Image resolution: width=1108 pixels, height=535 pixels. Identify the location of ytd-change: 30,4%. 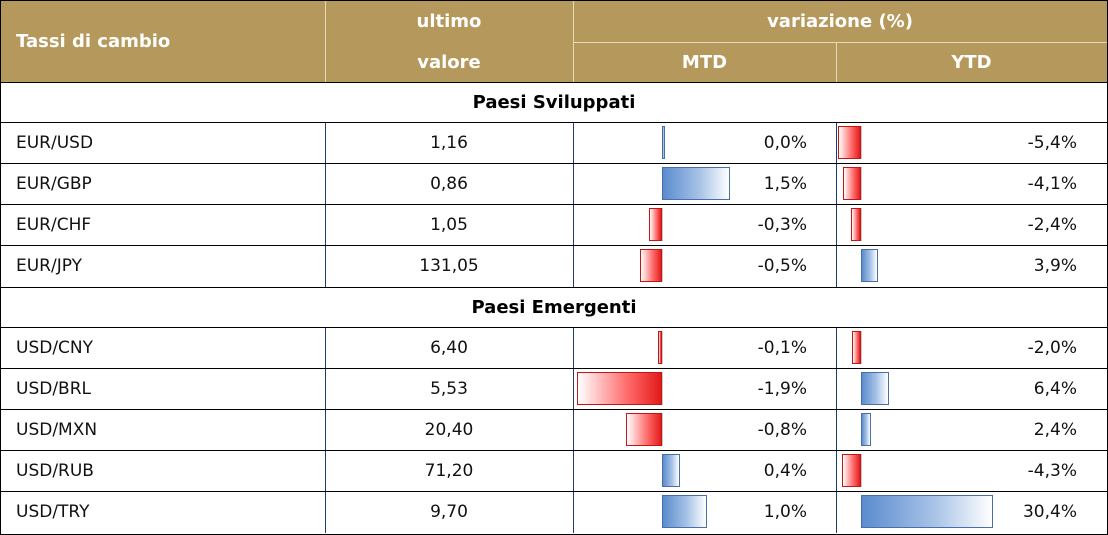
(1049, 512).